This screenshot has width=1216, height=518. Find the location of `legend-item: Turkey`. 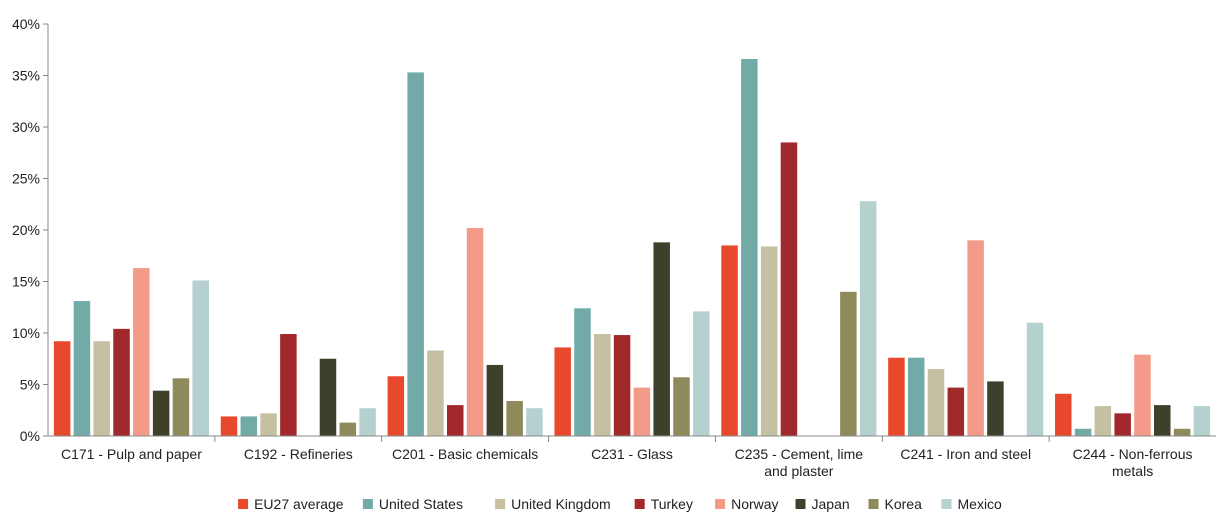

legend-item: Turkey is located at coordinates (663, 504).